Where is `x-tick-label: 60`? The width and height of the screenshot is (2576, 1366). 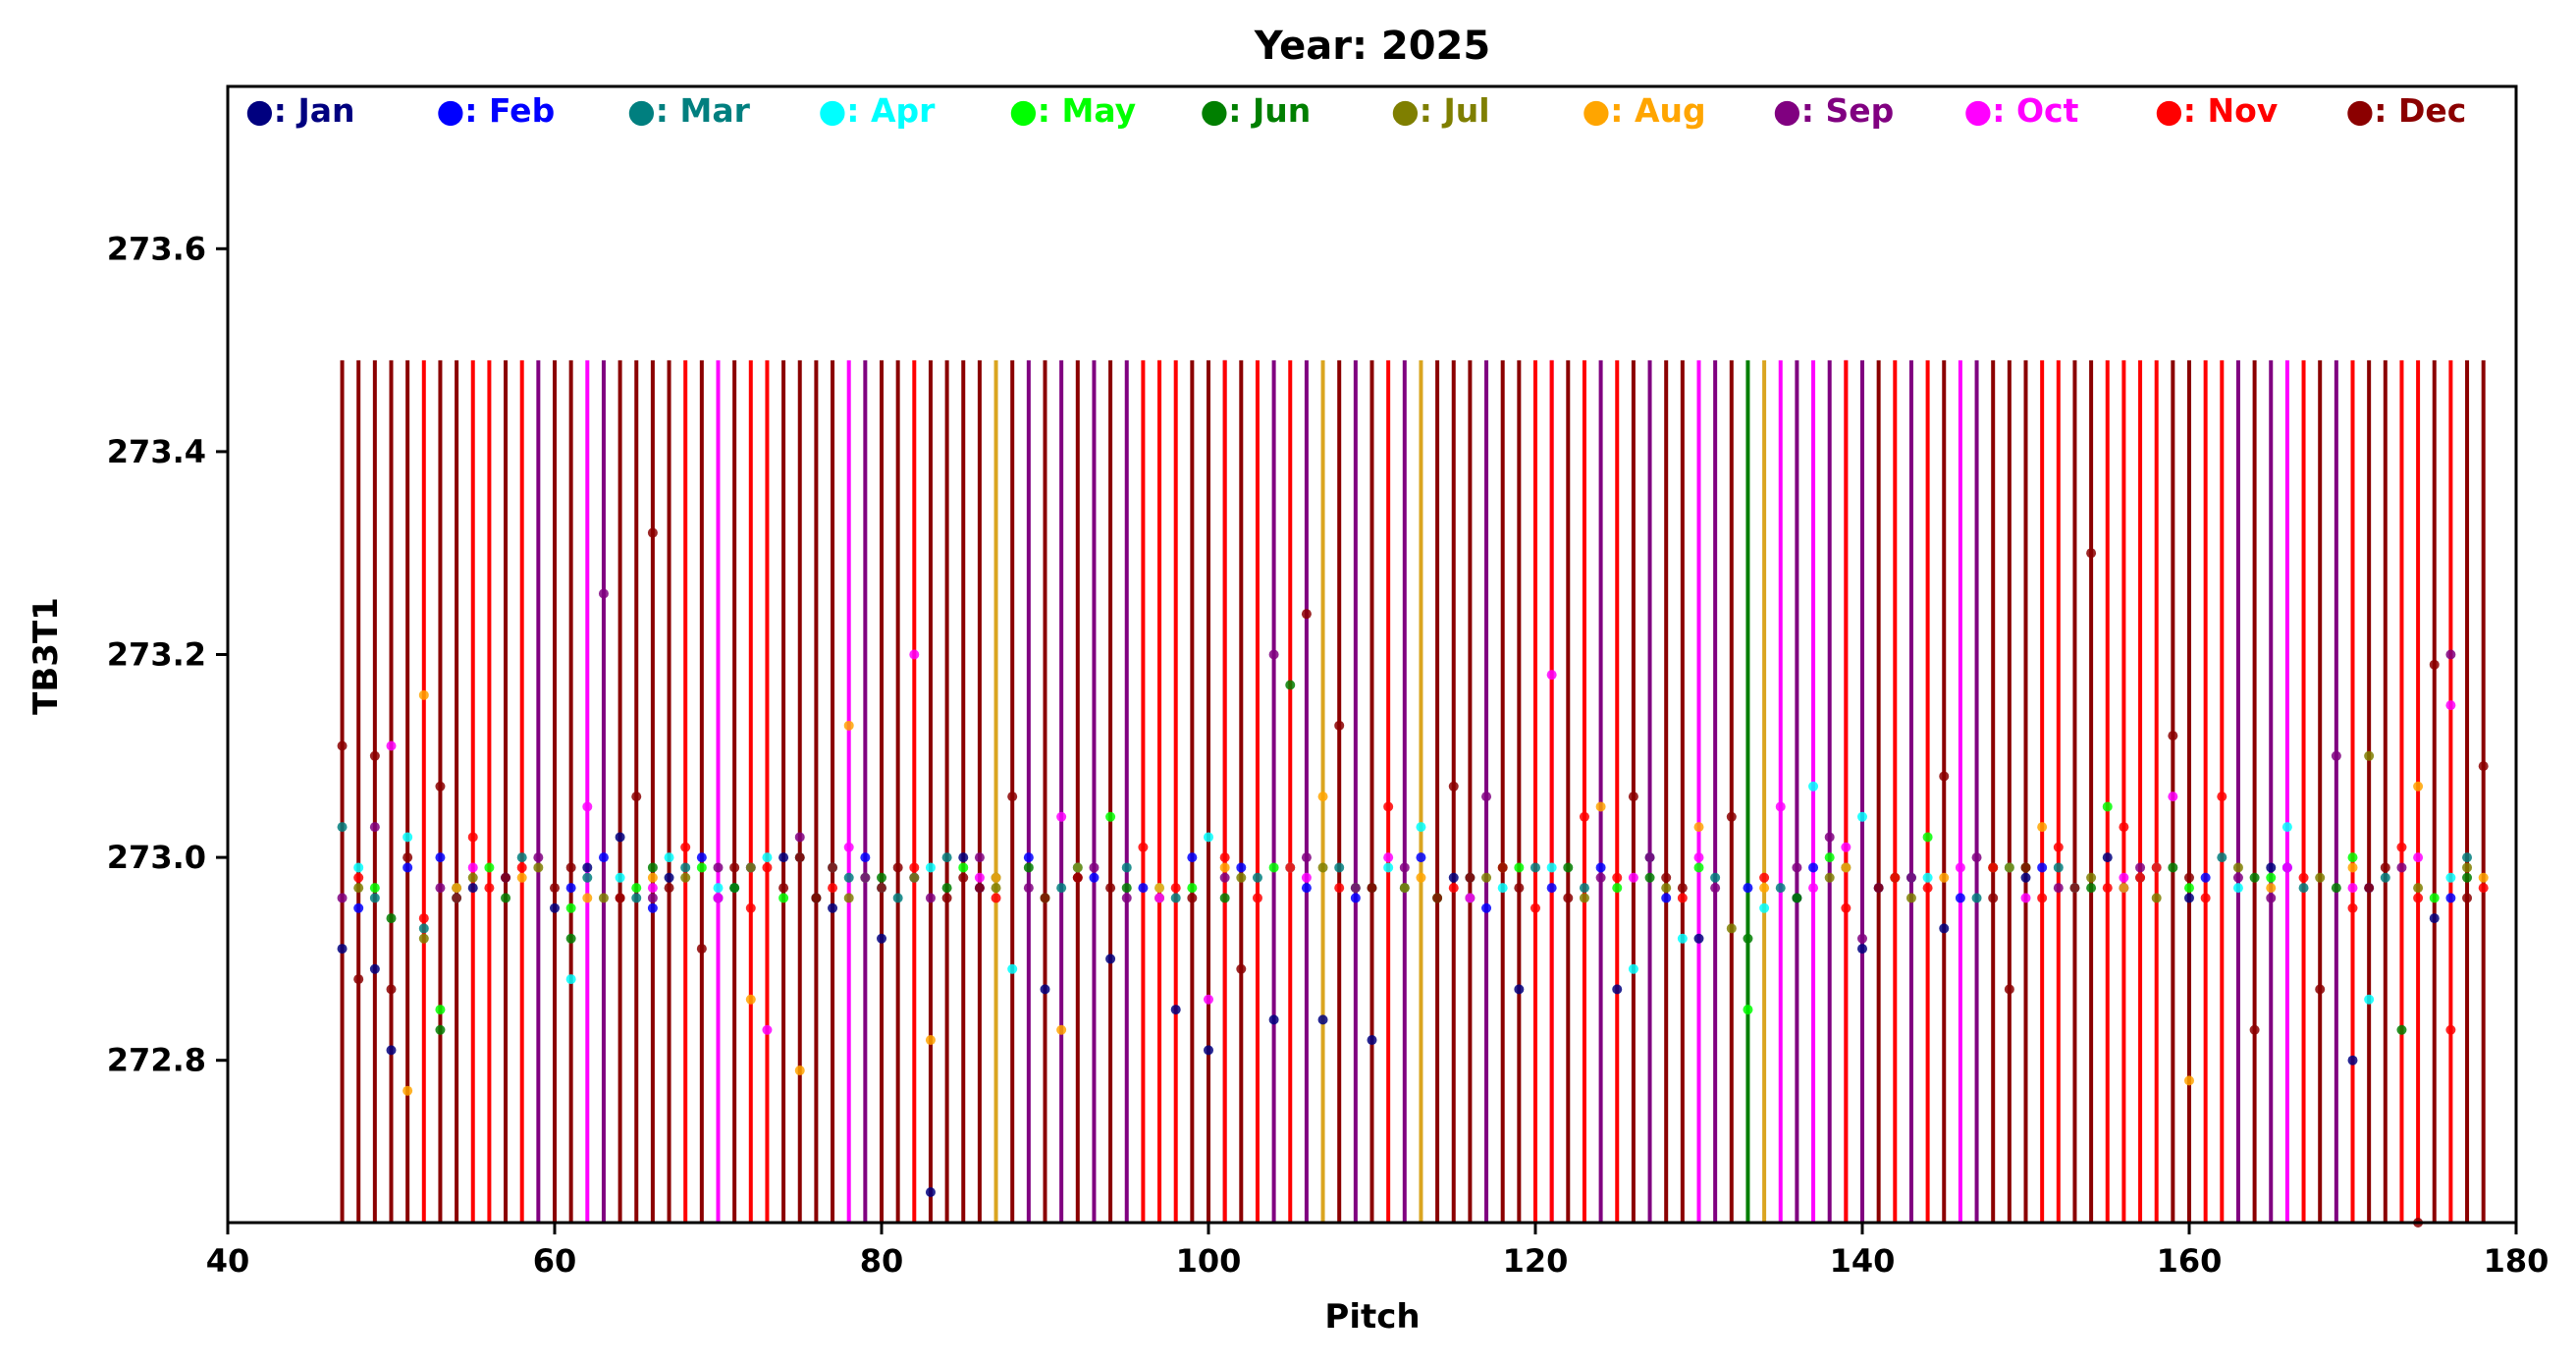
x-tick-label: 60 is located at coordinates (555, 1261).